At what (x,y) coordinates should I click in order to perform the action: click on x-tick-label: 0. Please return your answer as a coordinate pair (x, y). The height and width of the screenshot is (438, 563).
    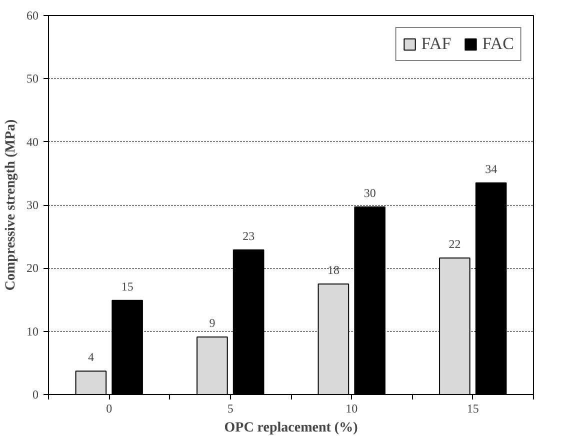
    Looking at the image, I should click on (109, 409).